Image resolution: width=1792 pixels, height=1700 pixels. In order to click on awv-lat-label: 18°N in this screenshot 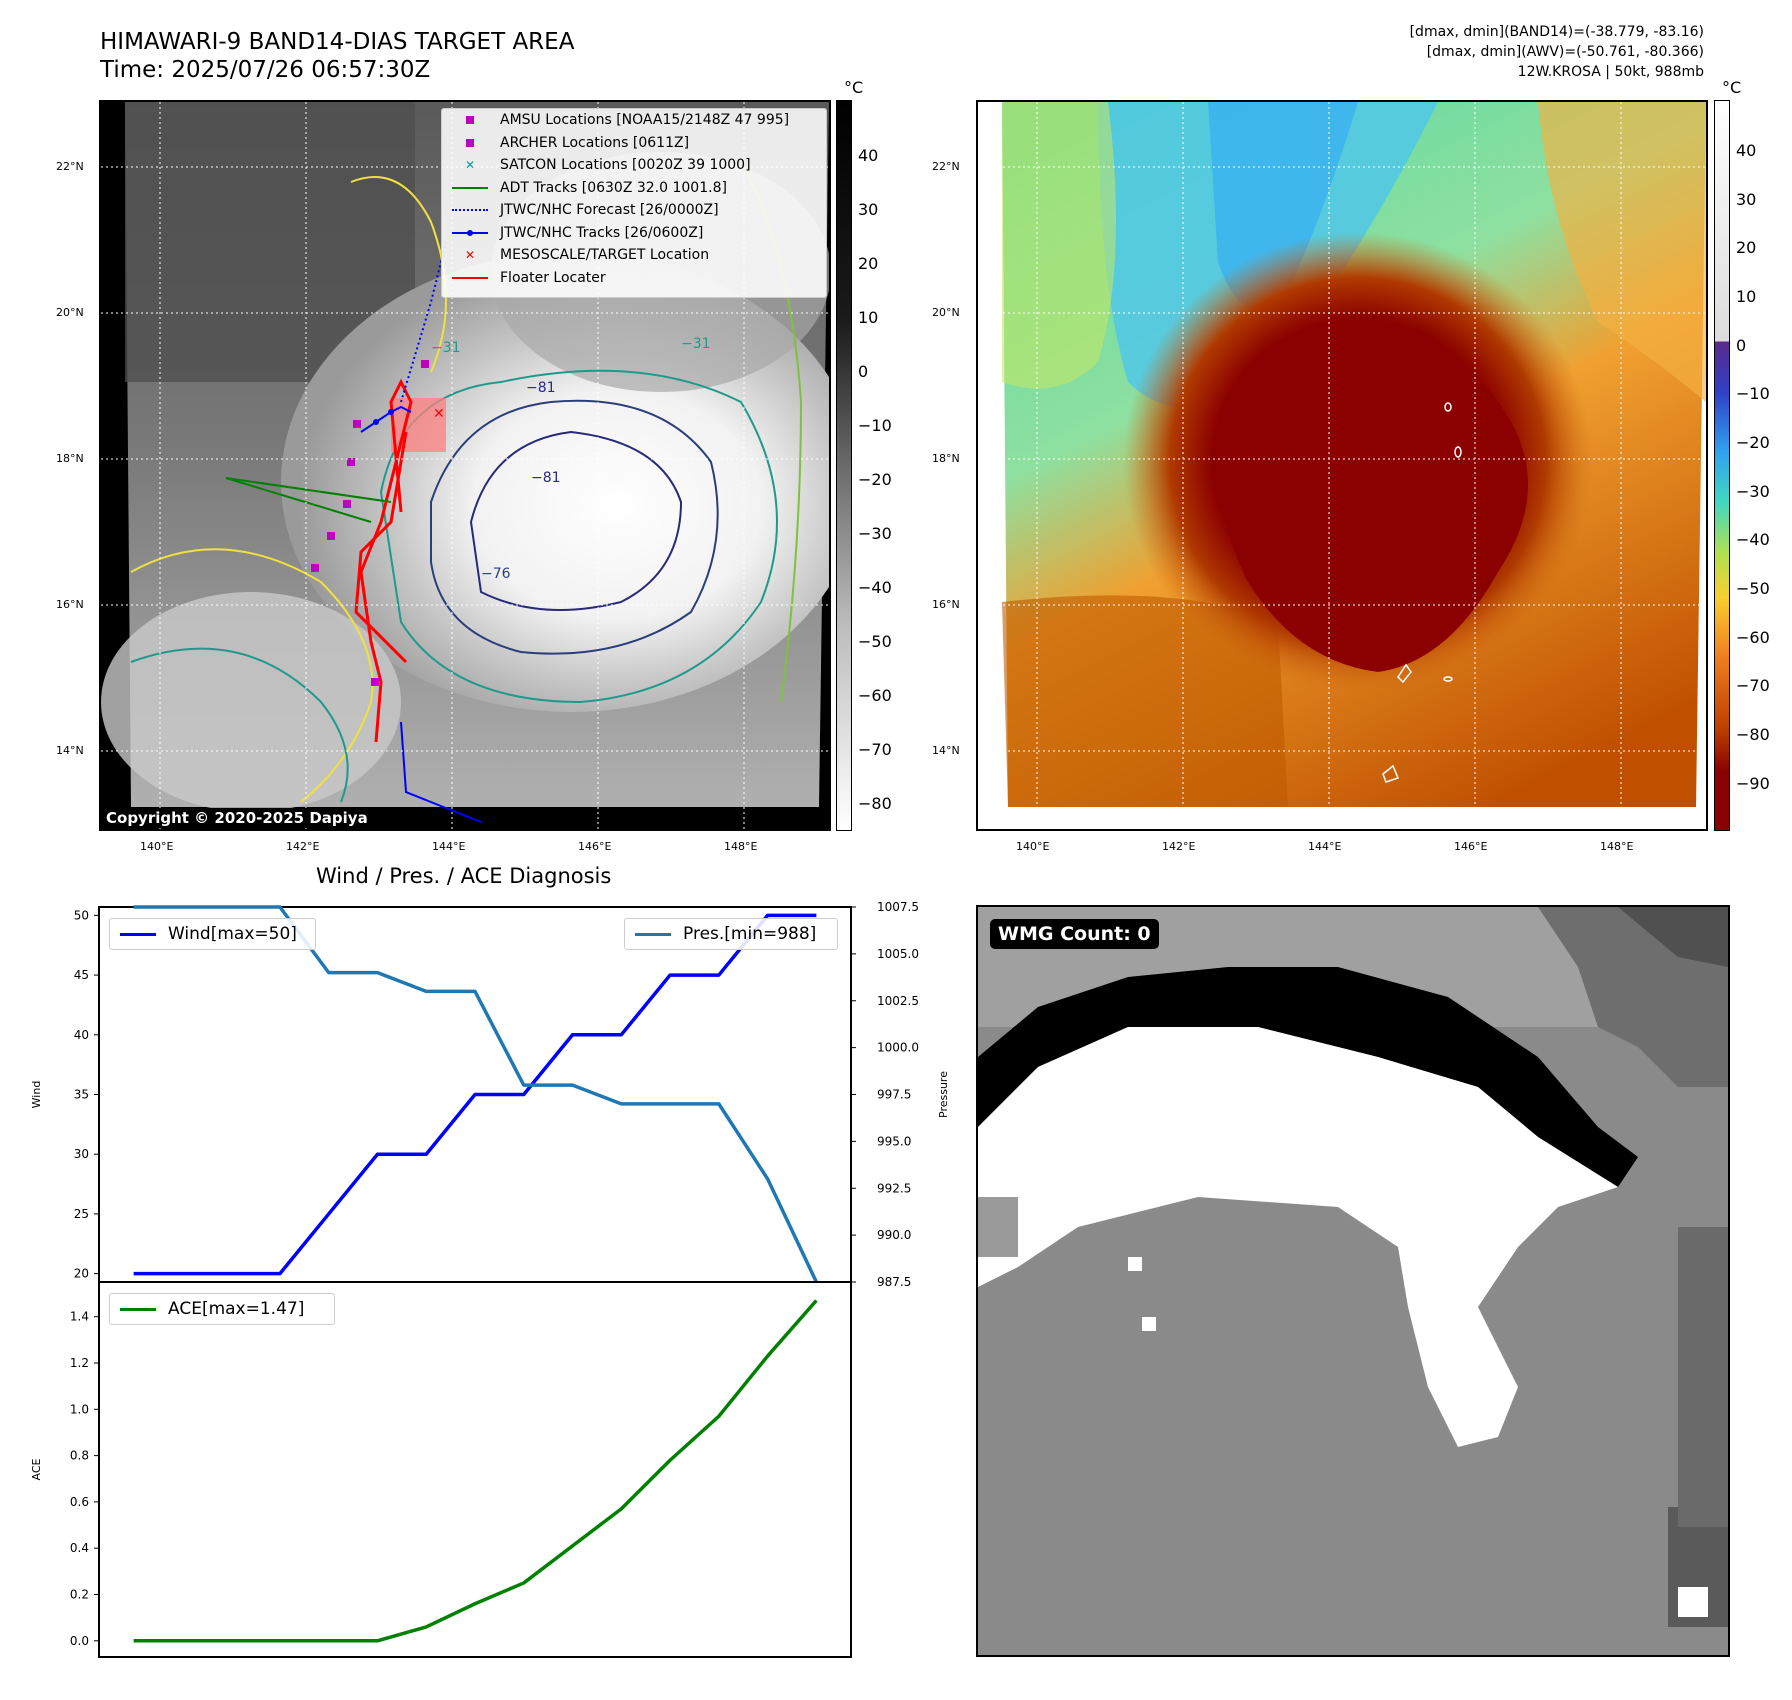, I will do `click(946, 458)`.